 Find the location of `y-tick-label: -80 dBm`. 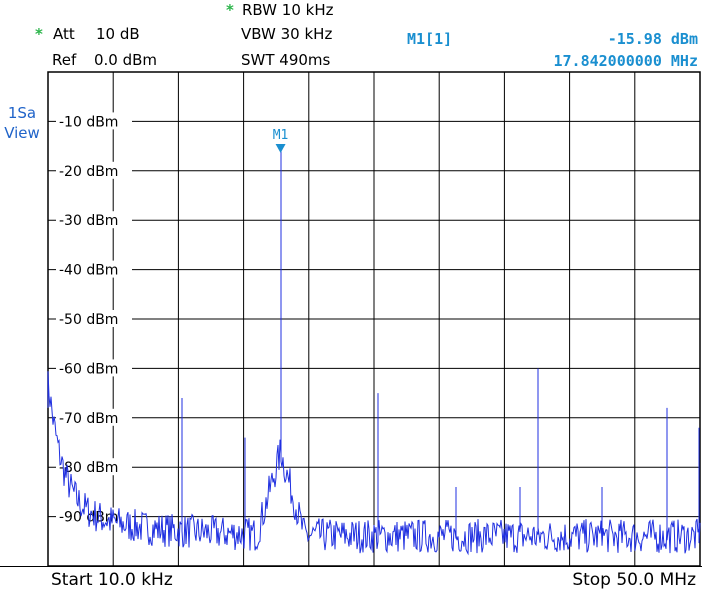

y-tick-label: -80 dBm is located at coordinates (88, 468).